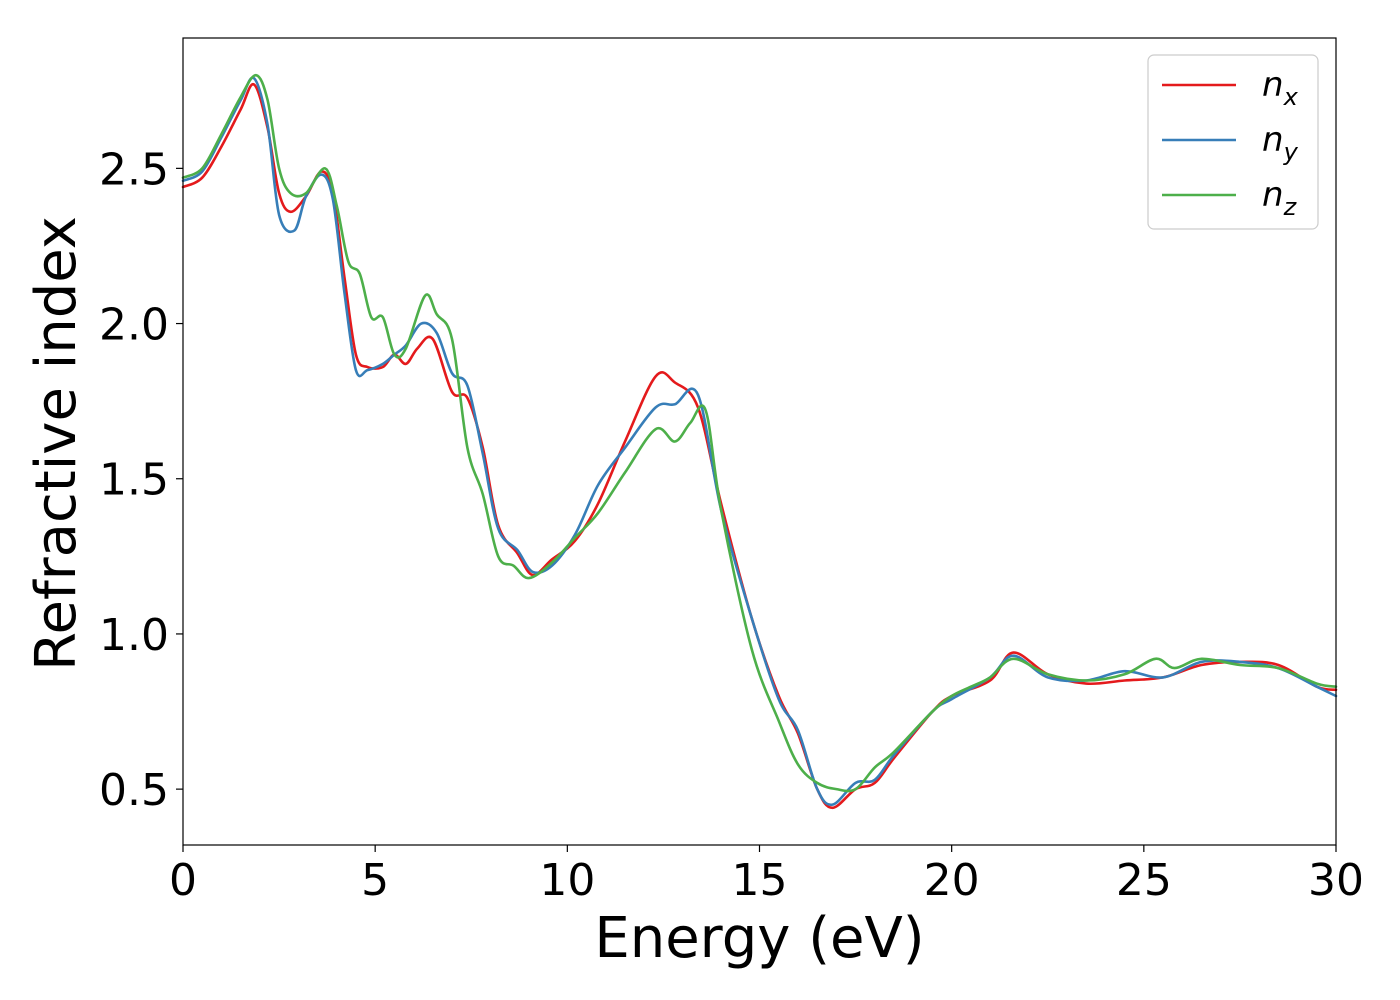  What do you see at coordinates (134, 635) in the screenshot?
I see `y-tick-label: 1.0` at bounding box center [134, 635].